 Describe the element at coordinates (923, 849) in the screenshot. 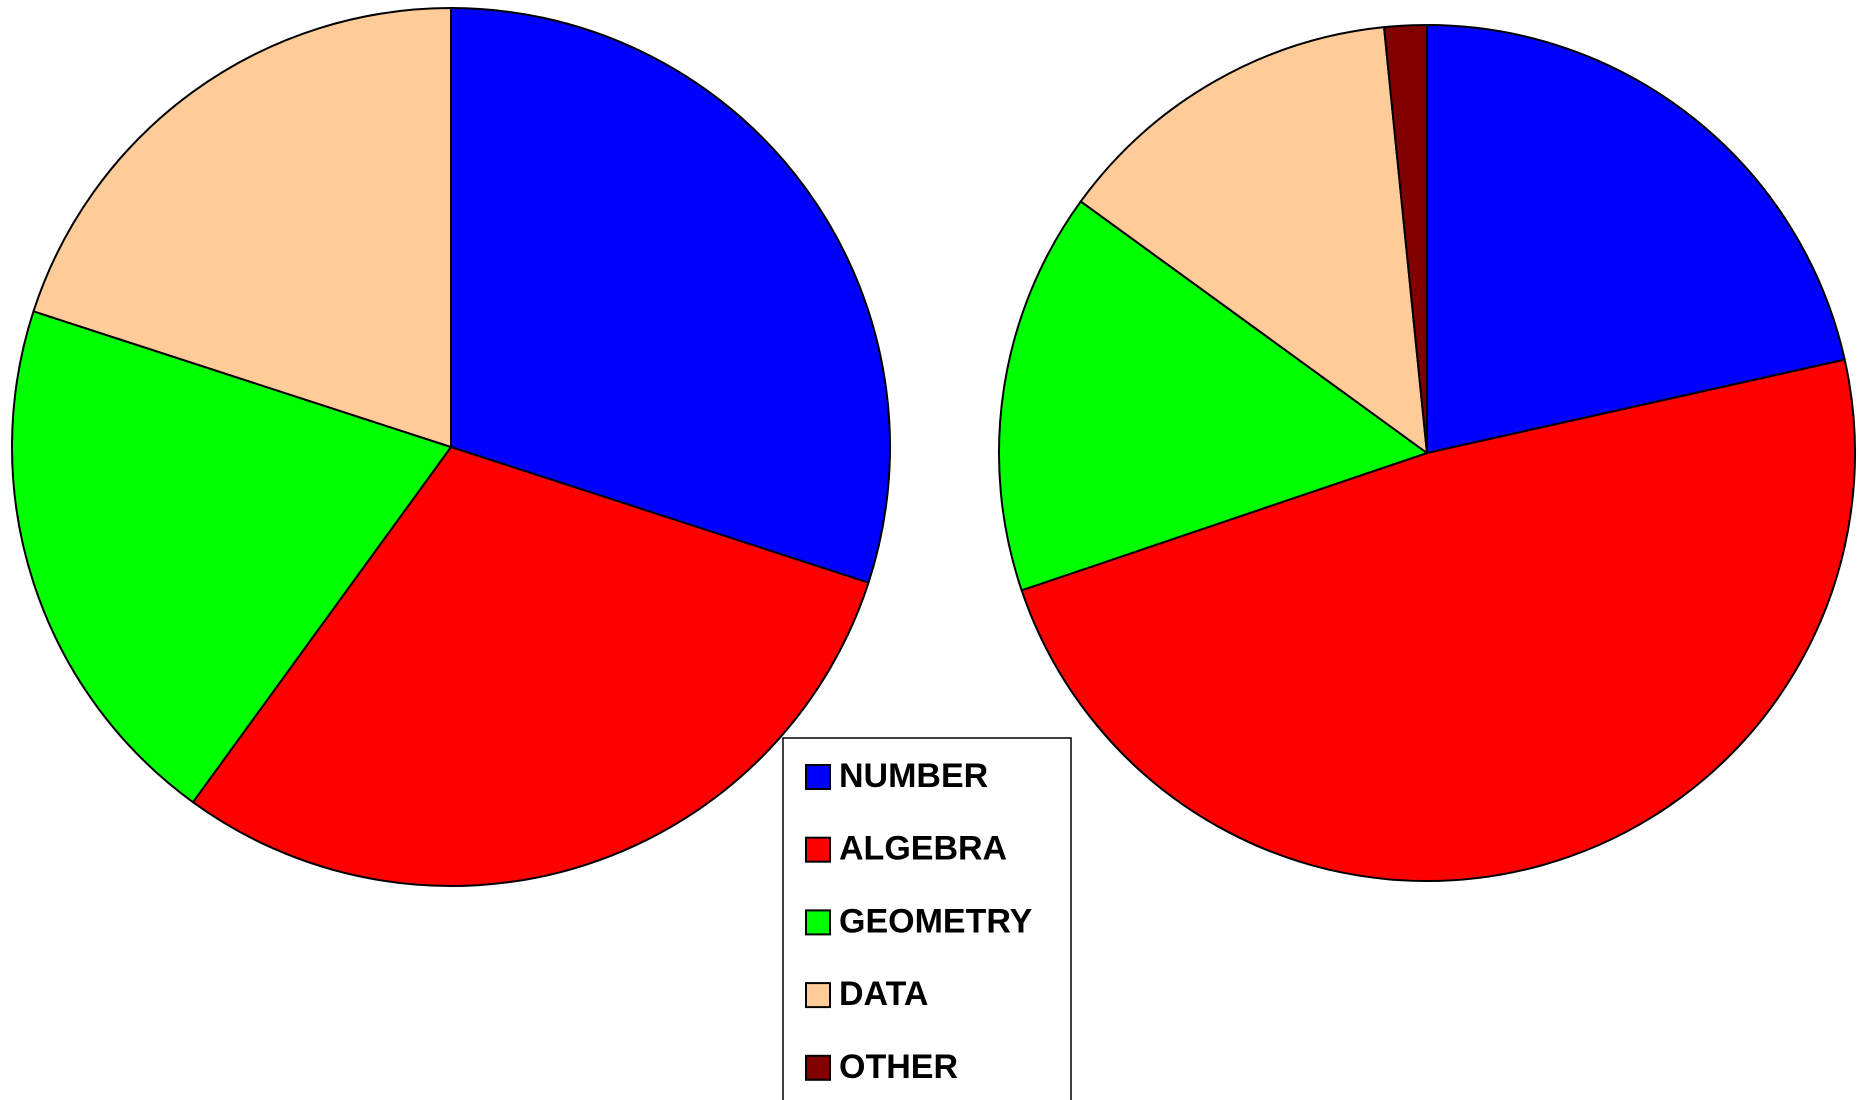

I see `legend-label: ALGEBRA` at that location.